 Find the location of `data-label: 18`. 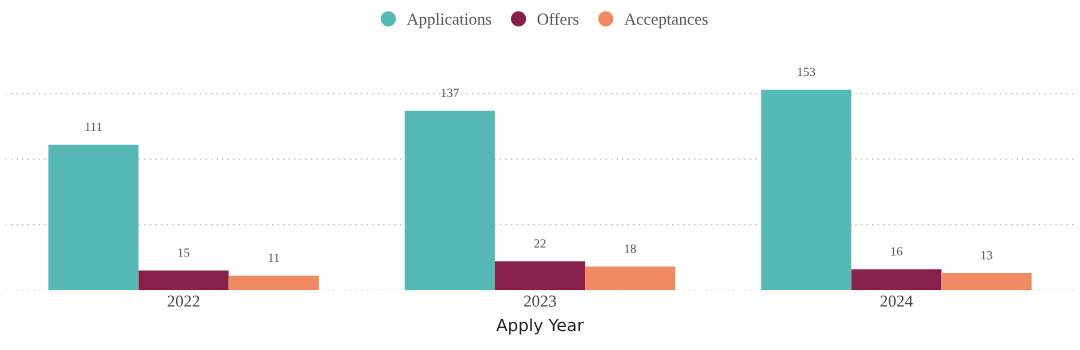

data-label: 18 is located at coordinates (630, 248).